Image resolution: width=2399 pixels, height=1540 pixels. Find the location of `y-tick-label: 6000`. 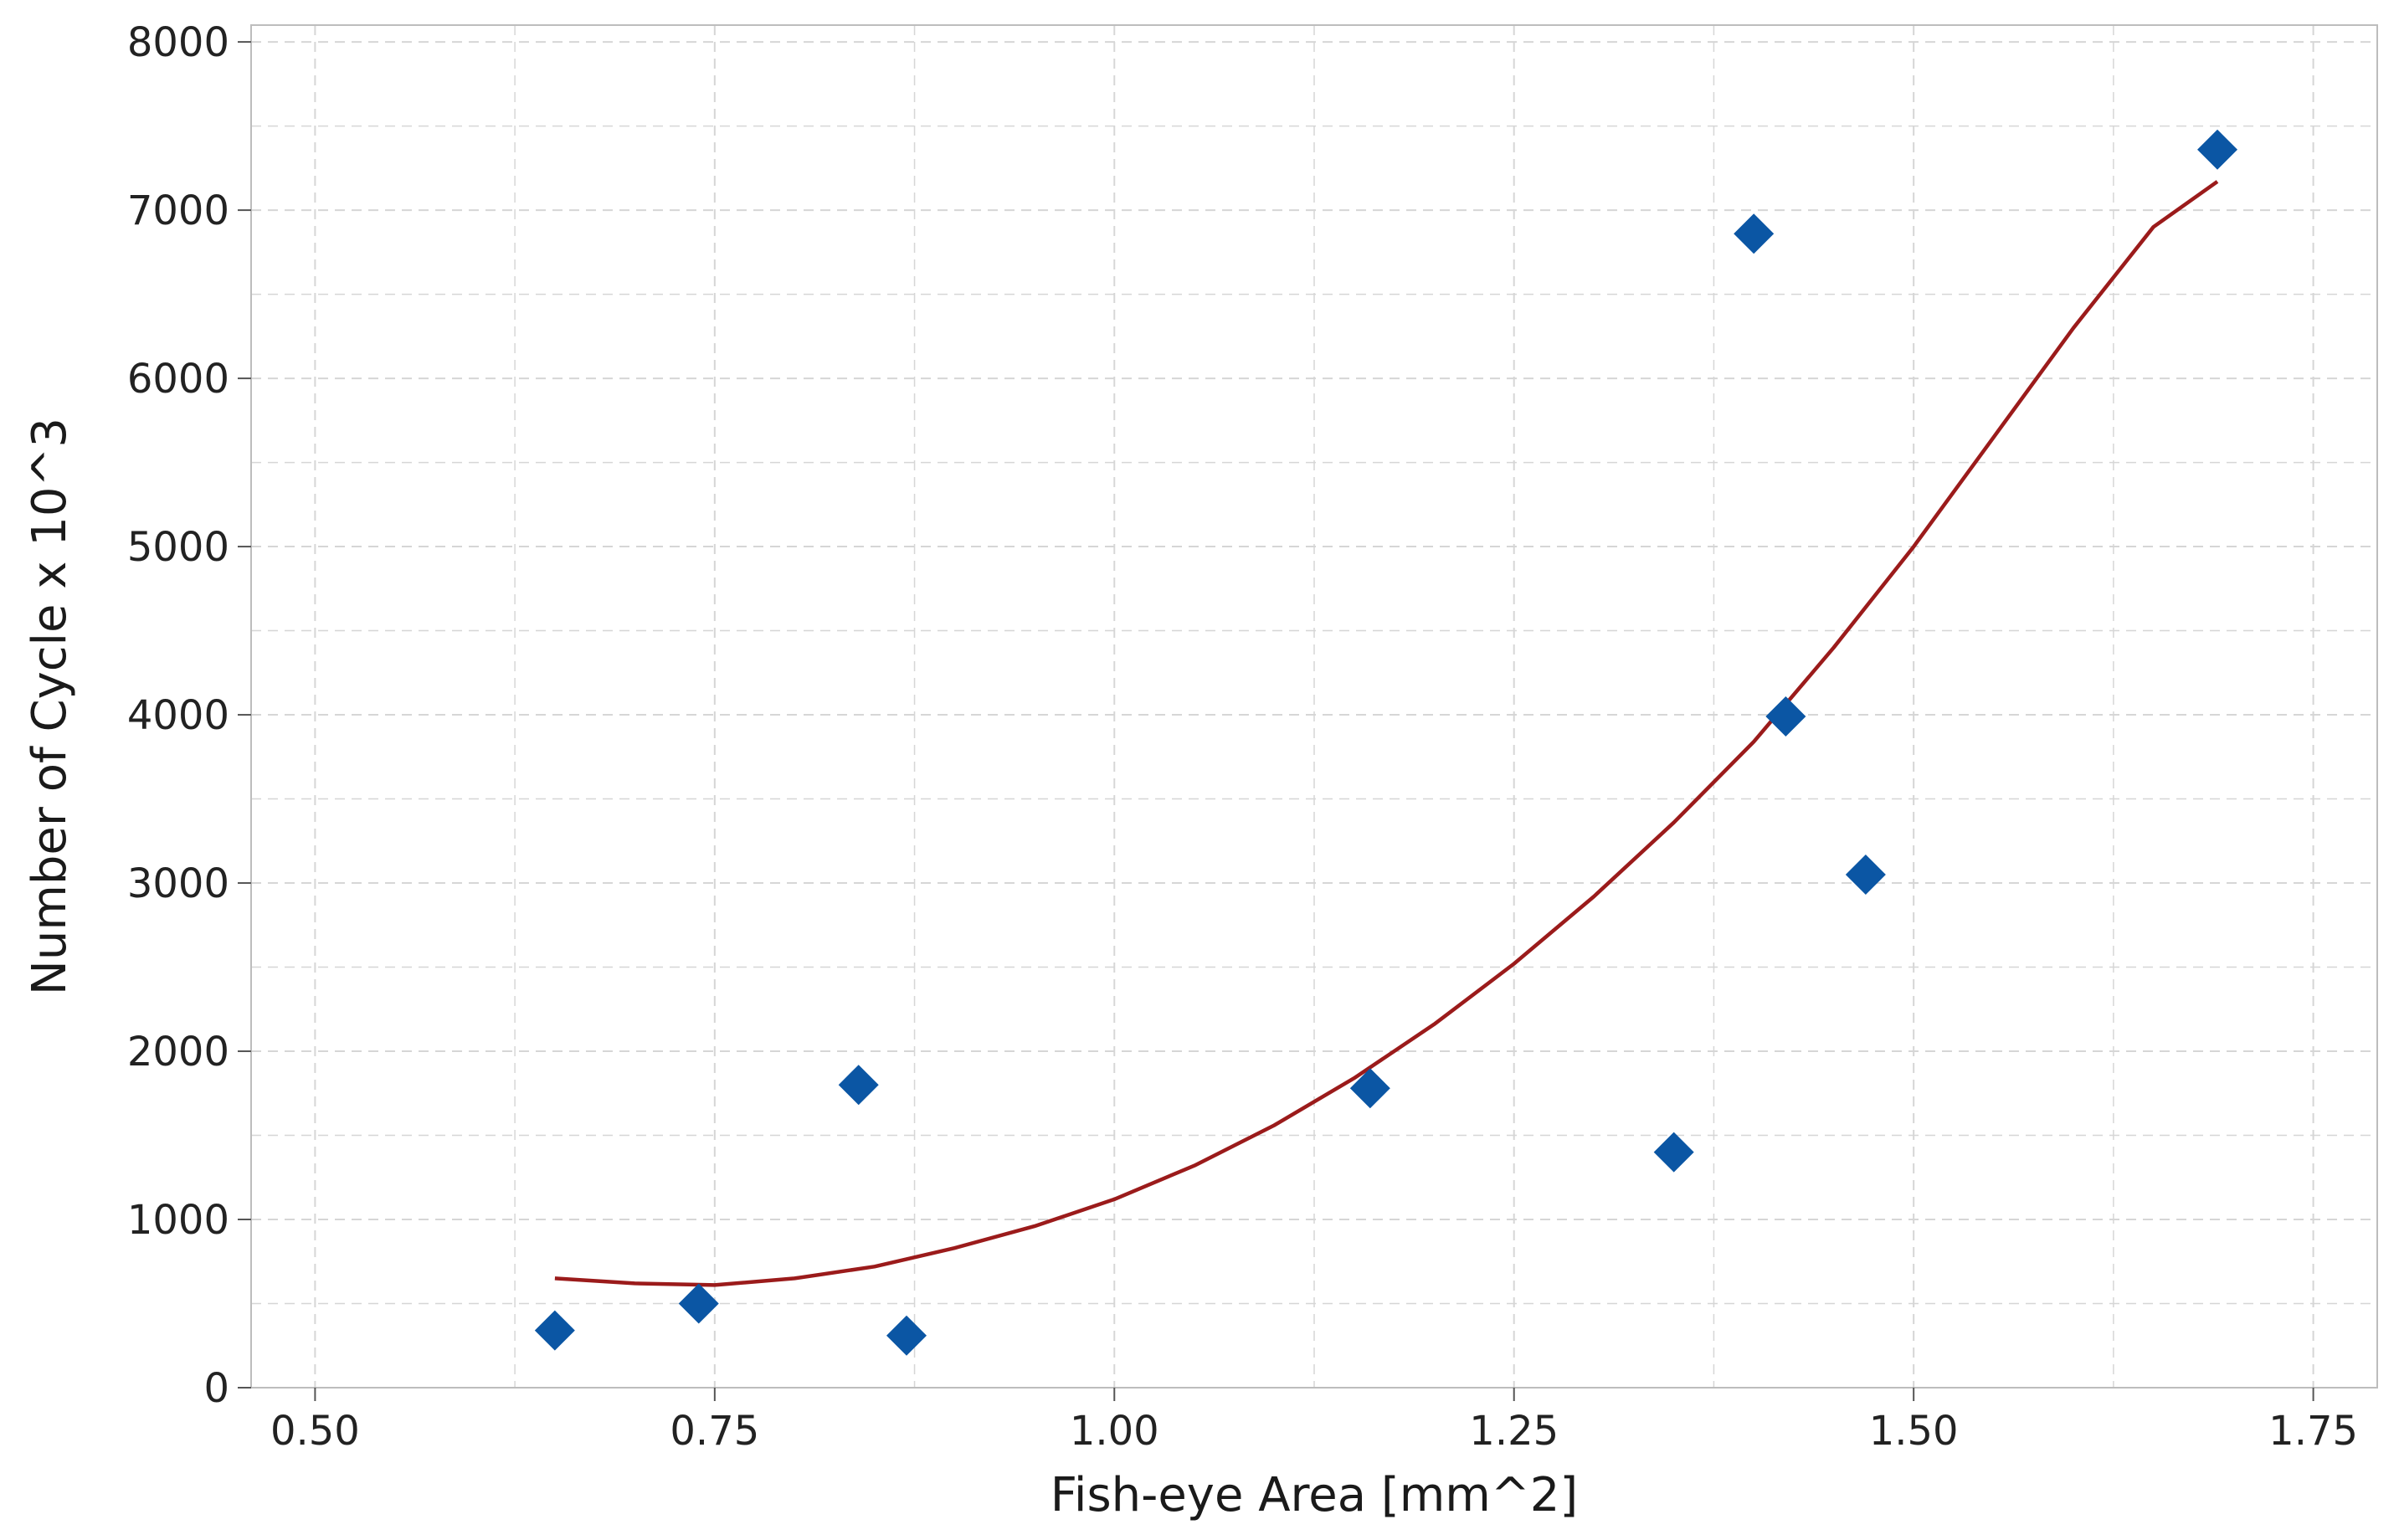

y-tick-label: 6000 is located at coordinates (178, 379).